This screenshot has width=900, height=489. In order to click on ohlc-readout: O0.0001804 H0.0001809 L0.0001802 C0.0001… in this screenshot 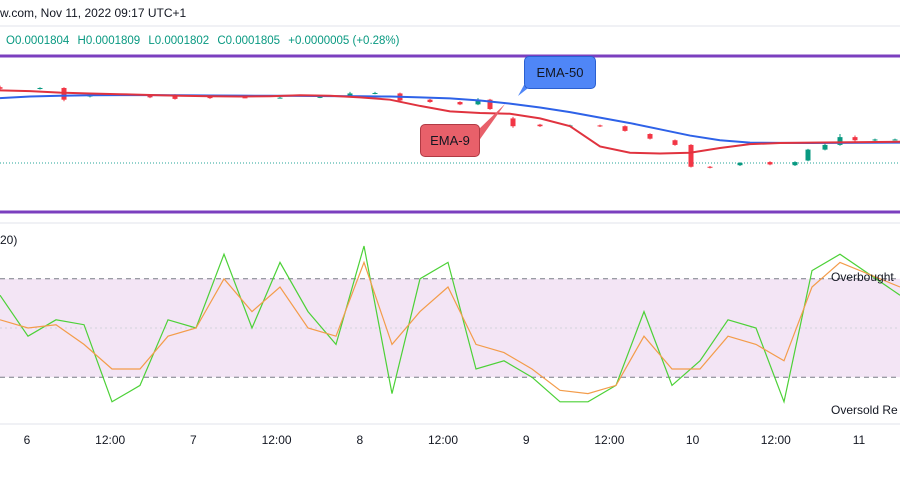, I will do `click(205, 41)`.